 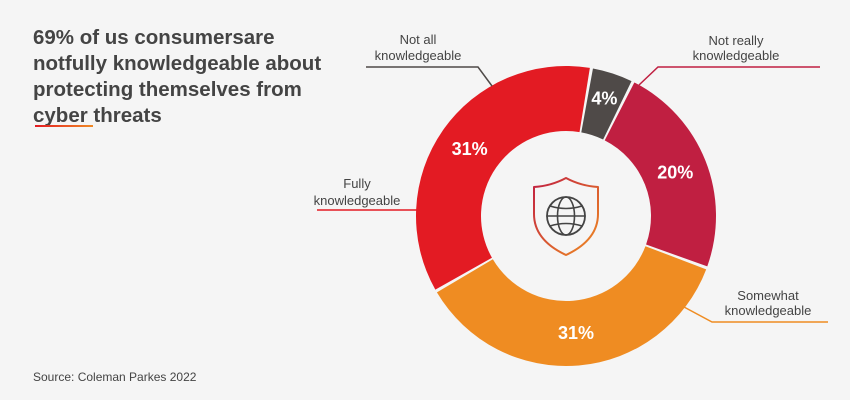 I want to click on source-note: Source: Coleman Parkes 2022, so click(x=115, y=377).